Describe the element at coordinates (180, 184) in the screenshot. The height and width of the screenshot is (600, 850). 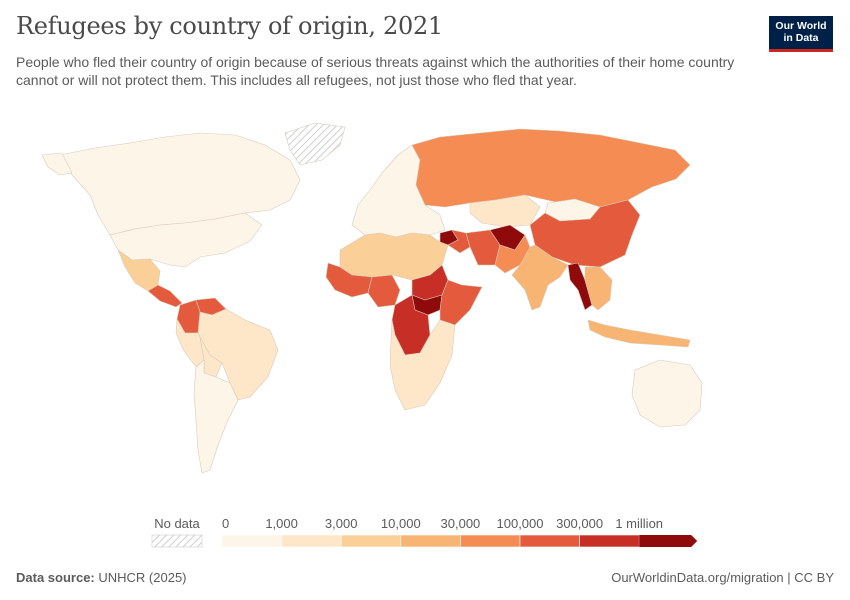
I see `region-canada` at that location.